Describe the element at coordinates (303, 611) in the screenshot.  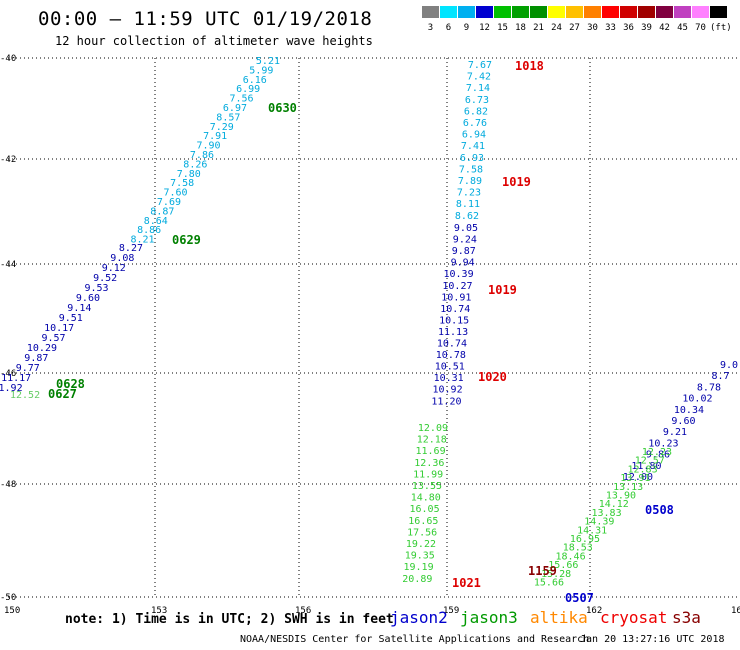
I see `lon-tick-label: 156` at that location.